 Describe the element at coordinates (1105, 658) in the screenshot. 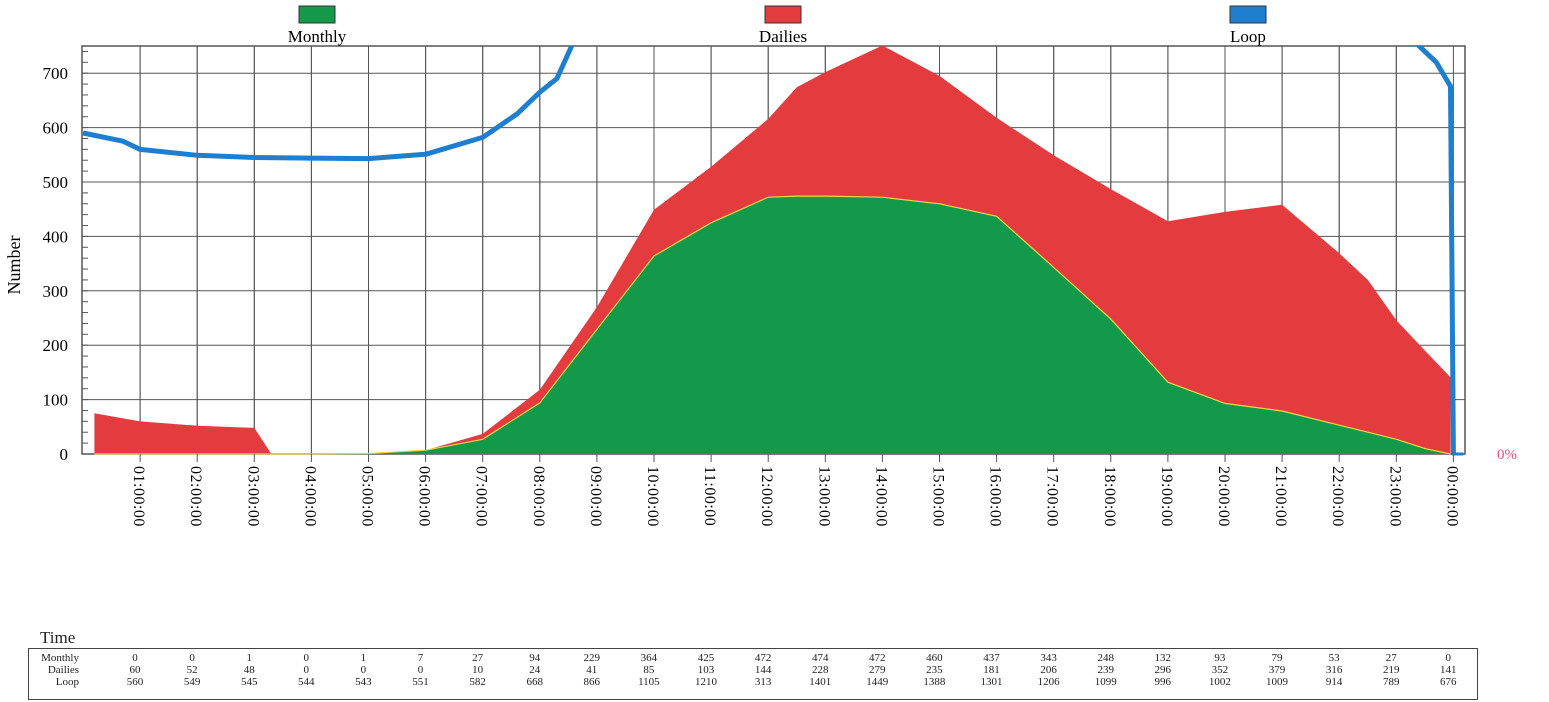

I see `table-cell: 248` at that location.